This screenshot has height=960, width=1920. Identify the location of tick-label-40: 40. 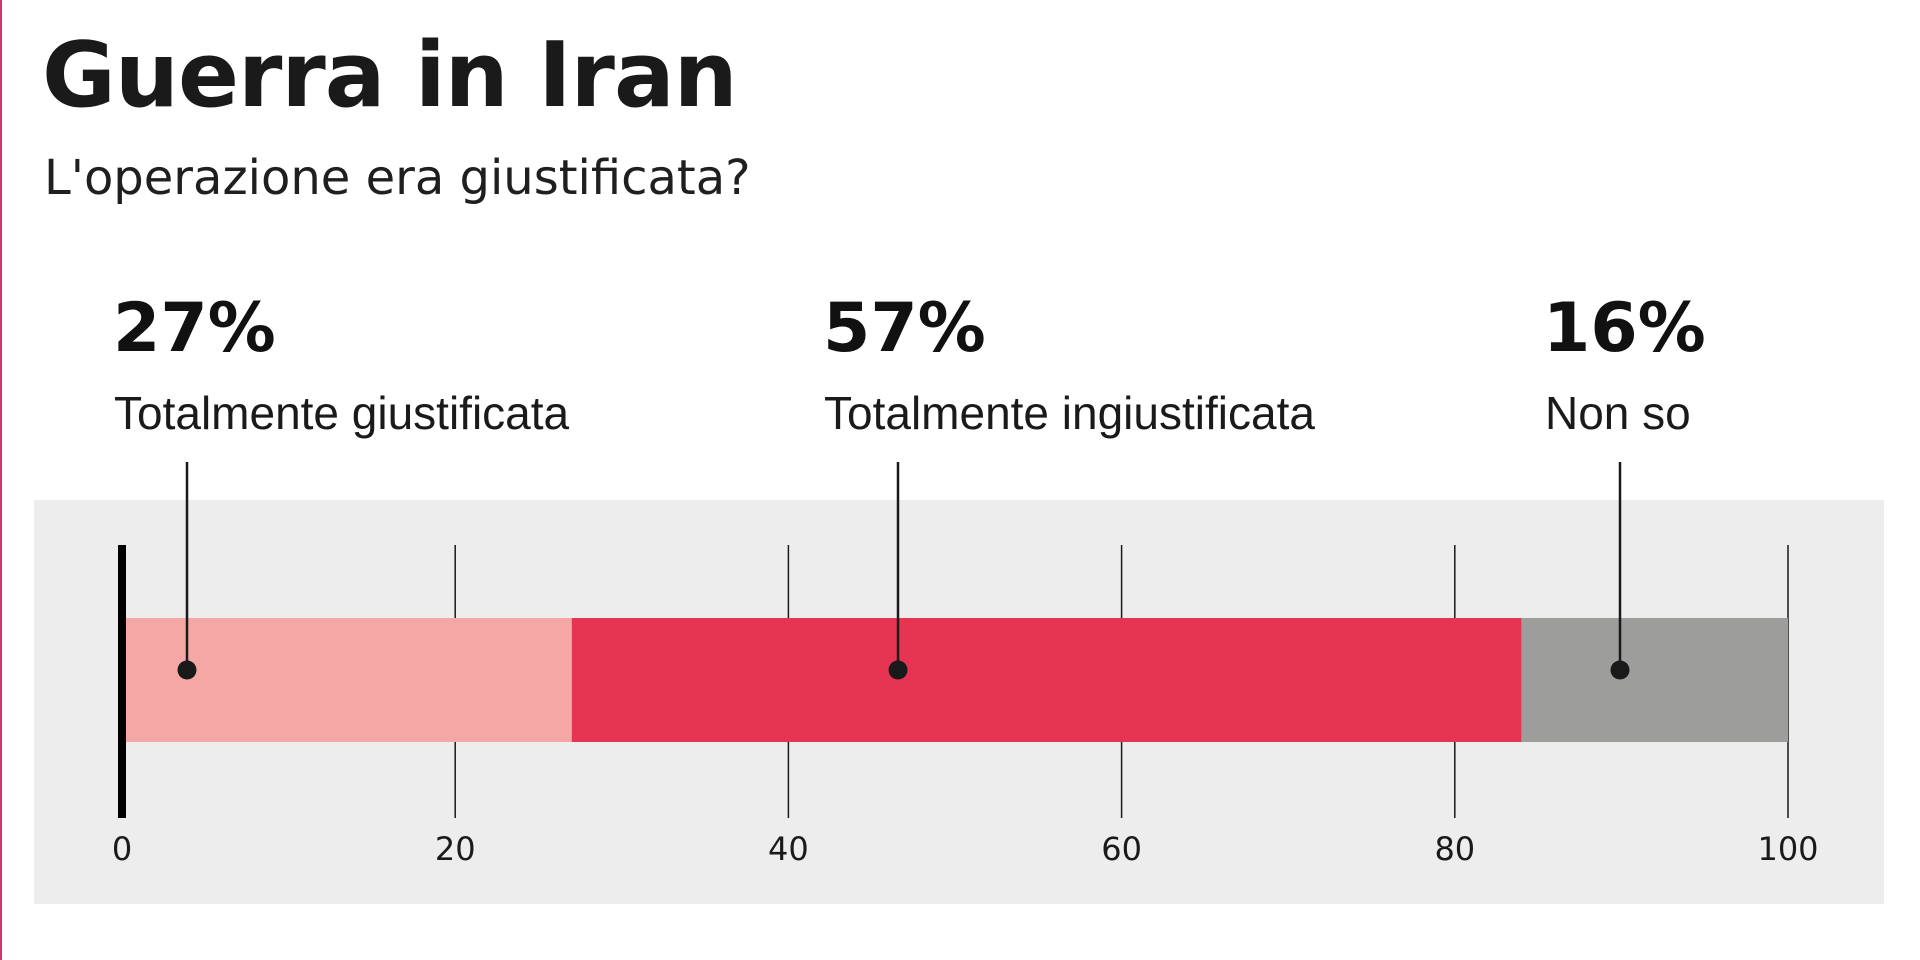
(788, 849).